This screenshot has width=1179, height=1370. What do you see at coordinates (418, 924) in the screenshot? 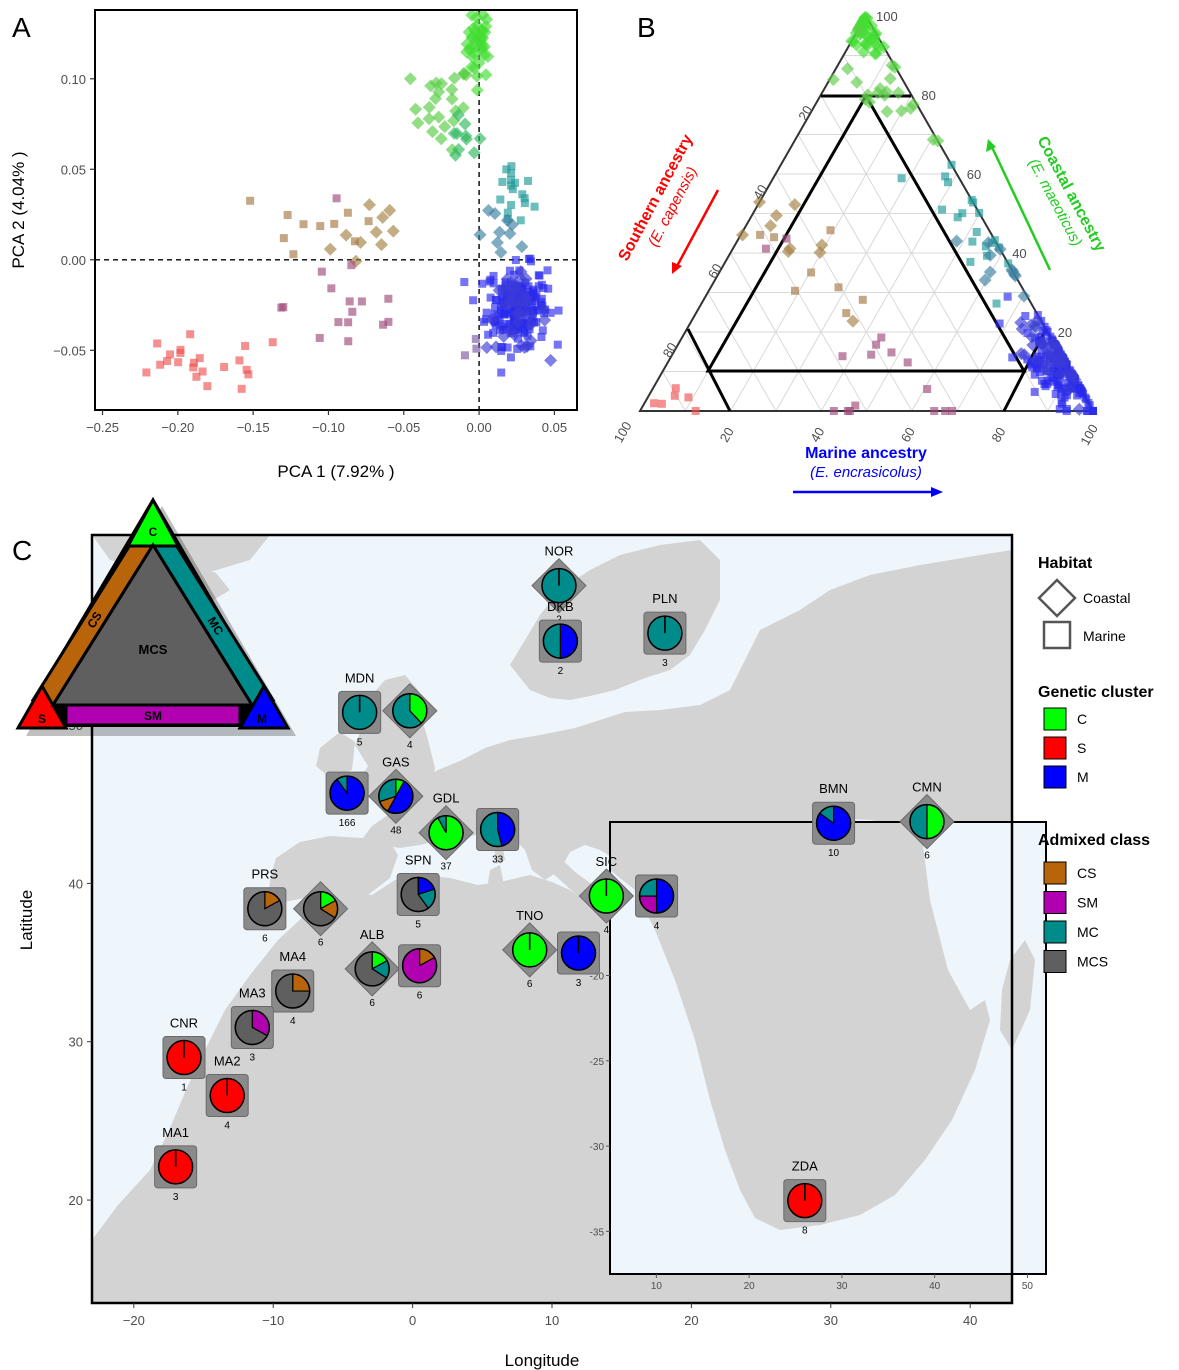
I see `site-count-label: 5` at bounding box center [418, 924].